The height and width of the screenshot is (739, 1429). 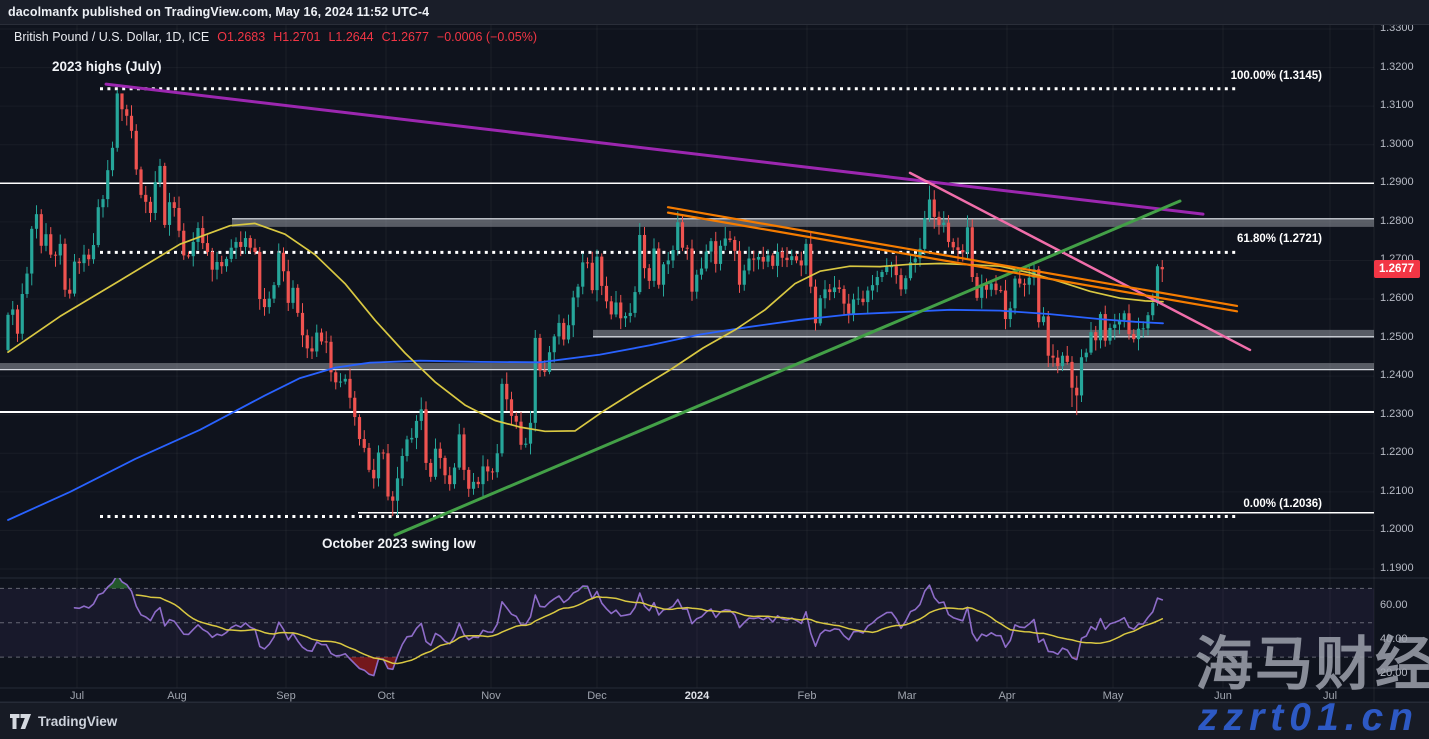 What do you see at coordinates (405, 37) in the screenshot?
I see `ohlc-value: C1.2677` at bounding box center [405, 37].